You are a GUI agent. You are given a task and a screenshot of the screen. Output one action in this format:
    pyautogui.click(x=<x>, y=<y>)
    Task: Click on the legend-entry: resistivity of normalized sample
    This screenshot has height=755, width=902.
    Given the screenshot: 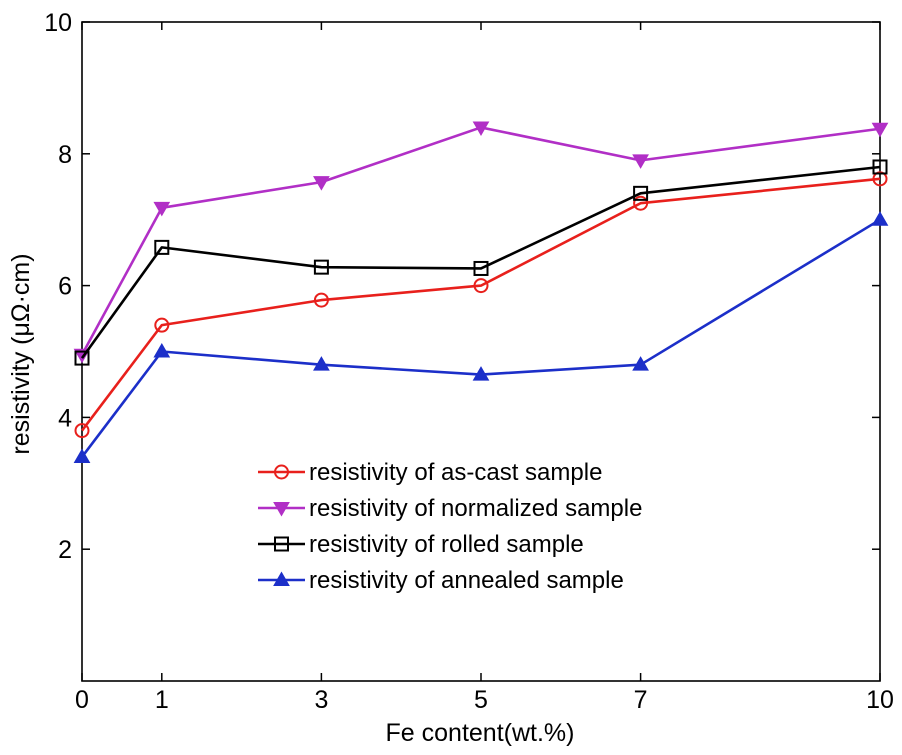 What is the action you would take?
    pyautogui.click(x=450, y=508)
    